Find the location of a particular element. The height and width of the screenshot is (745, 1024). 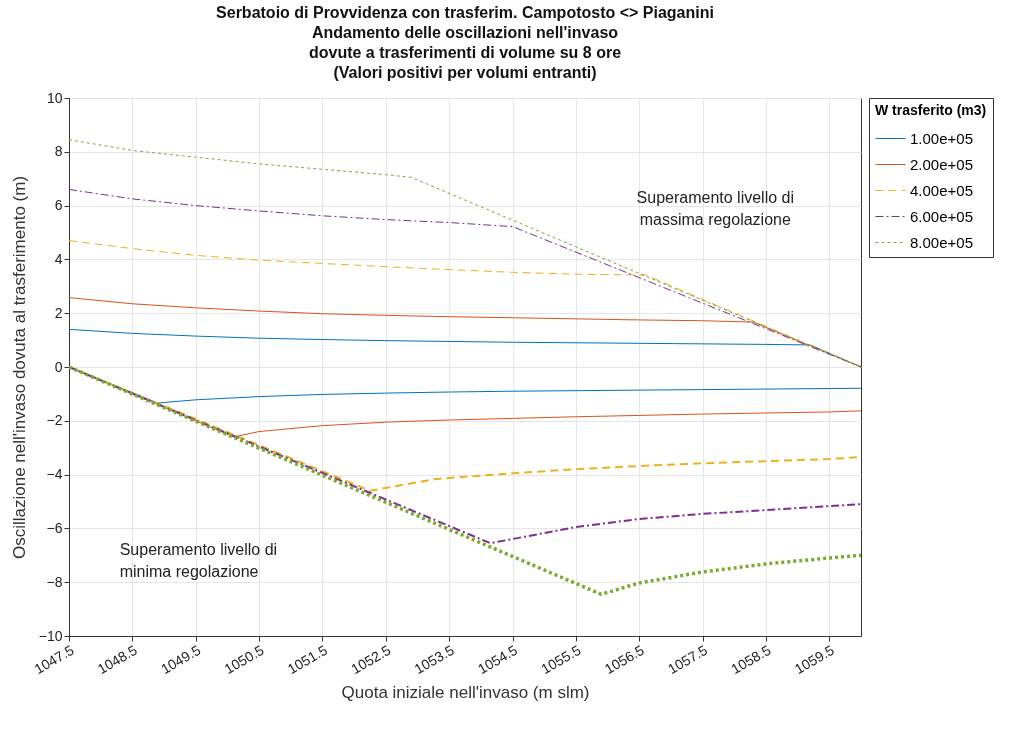

chart-title: Serbatoio di Provvidenza con trasferim. Campotosto <> Piaganini Andamento delle oscillazioni nell'invaso dovute a trasferimenti di volume su 8 ore (Valori positivi per volumi entranti) is located at coordinates (465, 42).